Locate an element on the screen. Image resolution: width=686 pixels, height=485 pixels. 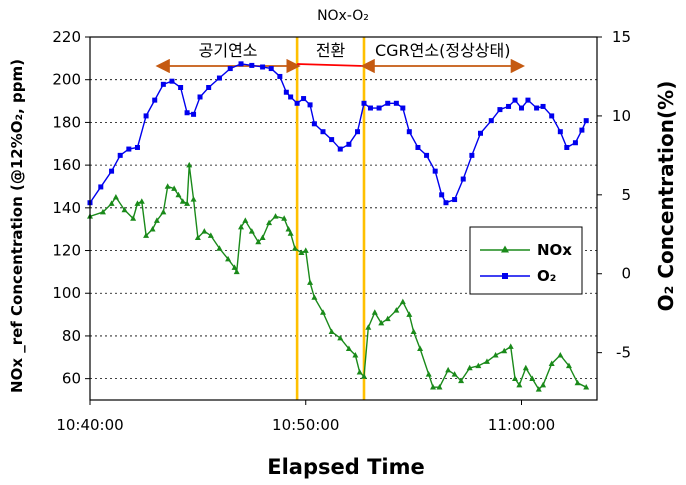
legend-nox-label: NOx is located at coordinates (554, 250).